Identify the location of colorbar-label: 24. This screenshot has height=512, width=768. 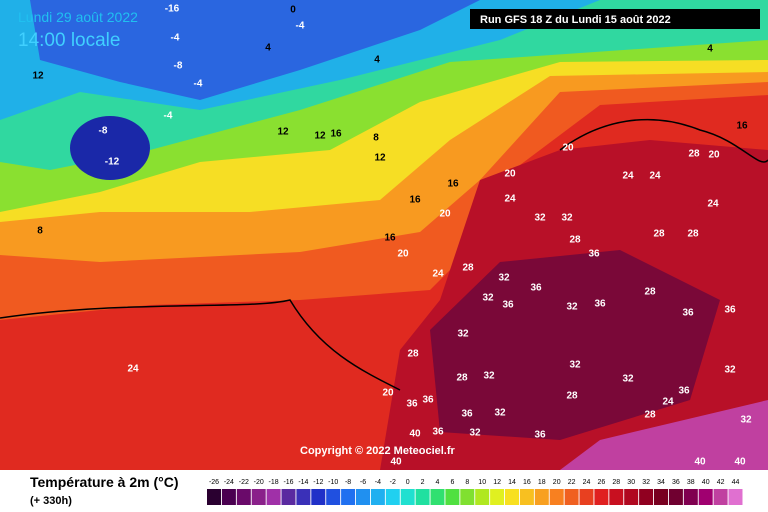
(587, 482).